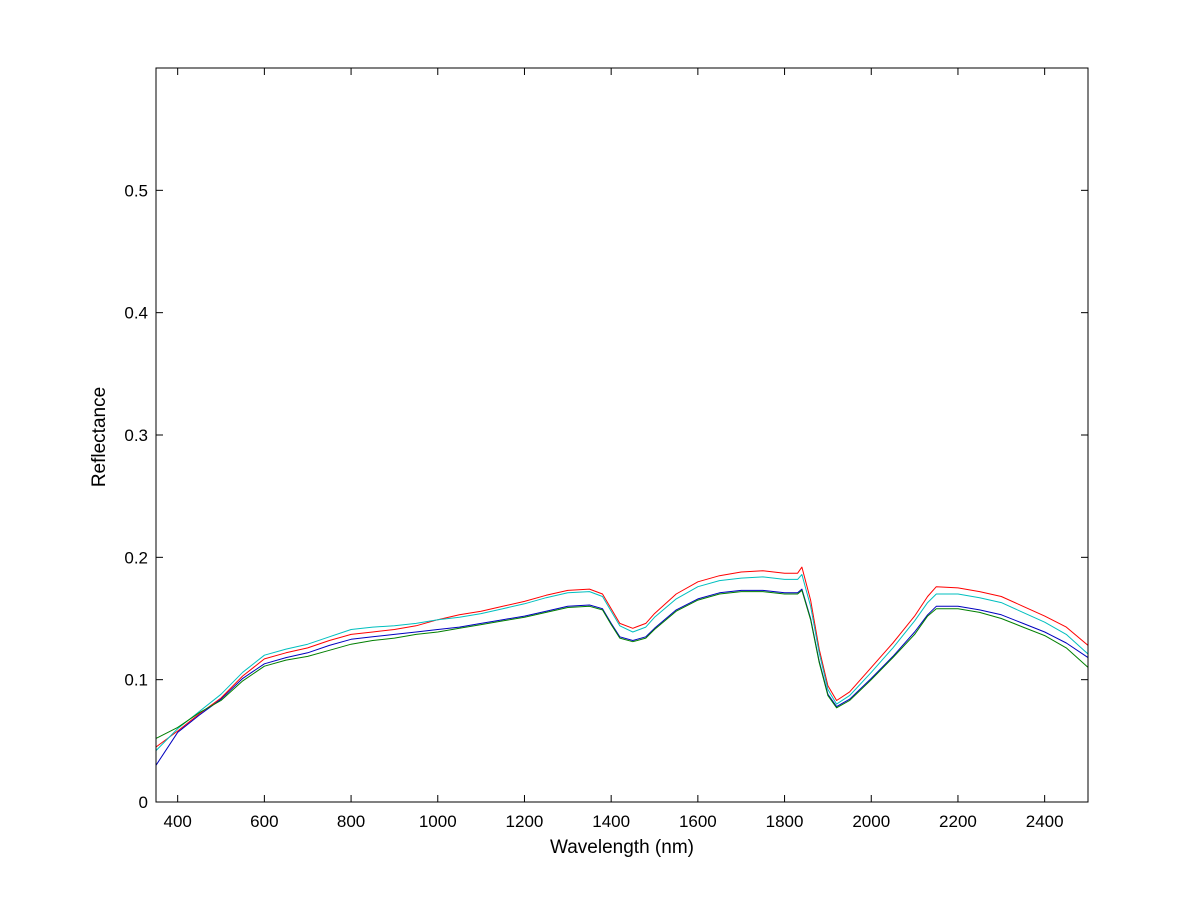  I want to click on x-tick-label: 2400, so click(1045, 821).